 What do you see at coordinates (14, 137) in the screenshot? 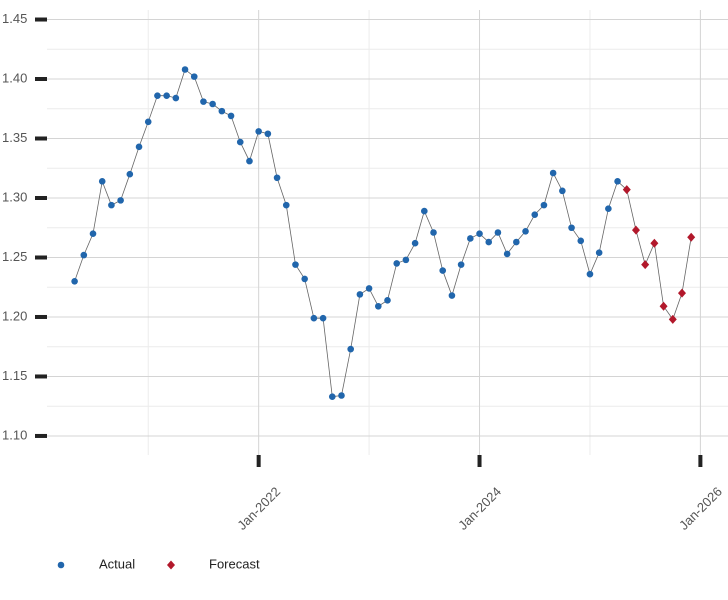
I see `y-tick-label: 1.35` at bounding box center [14, 137].